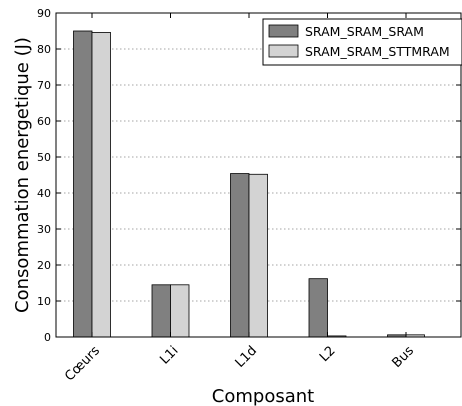  What do you see at coordinates (44, 229) in the screenshot?
I see `y-tick-label: 30` at bounding box center [44, 229].